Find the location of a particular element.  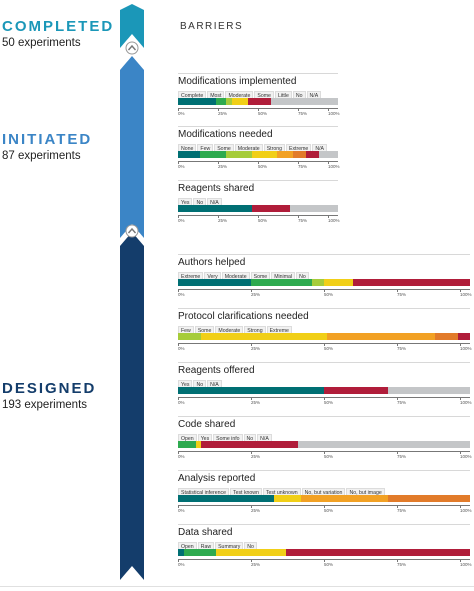

panel-title: Protocol clarifications needed is located at coordinates (243, 316).